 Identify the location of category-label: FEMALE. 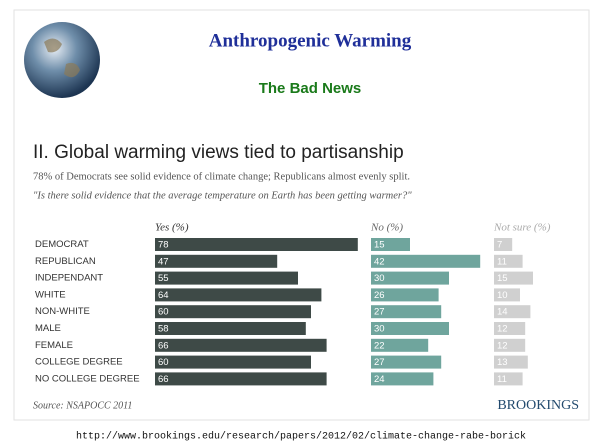
(54, 345).